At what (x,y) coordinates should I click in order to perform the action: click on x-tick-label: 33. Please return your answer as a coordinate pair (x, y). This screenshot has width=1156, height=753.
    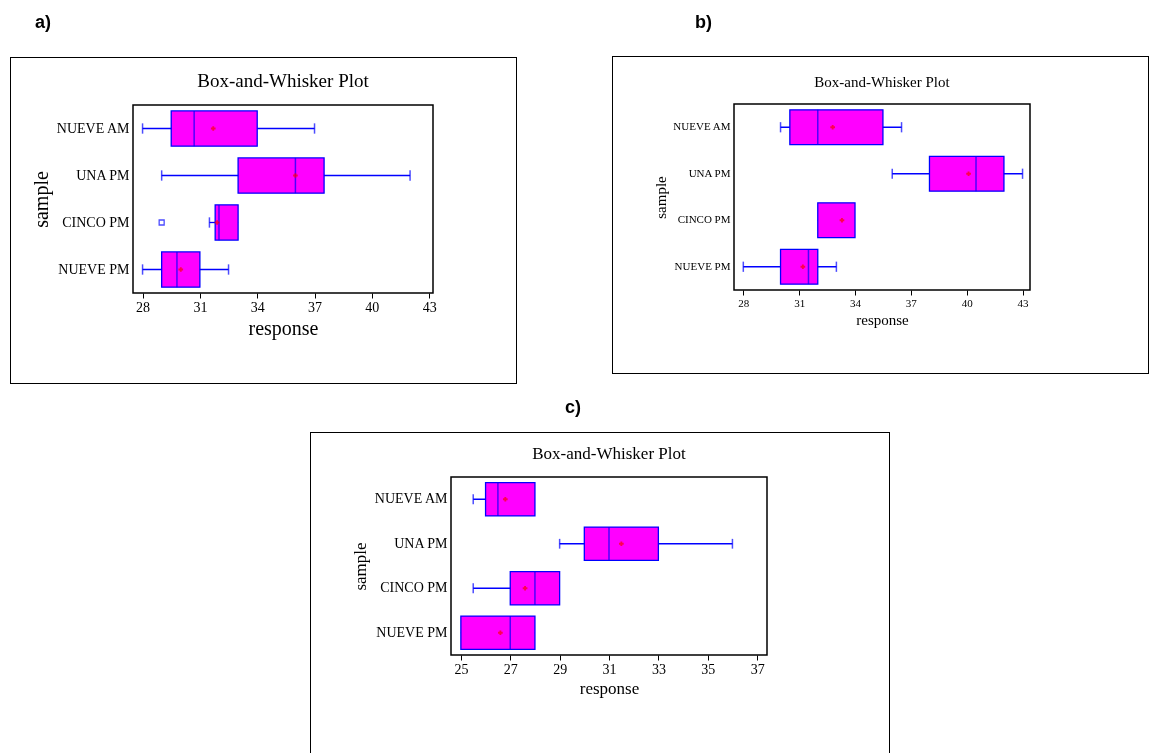
    Looking at the image, I should click on (658, 669).